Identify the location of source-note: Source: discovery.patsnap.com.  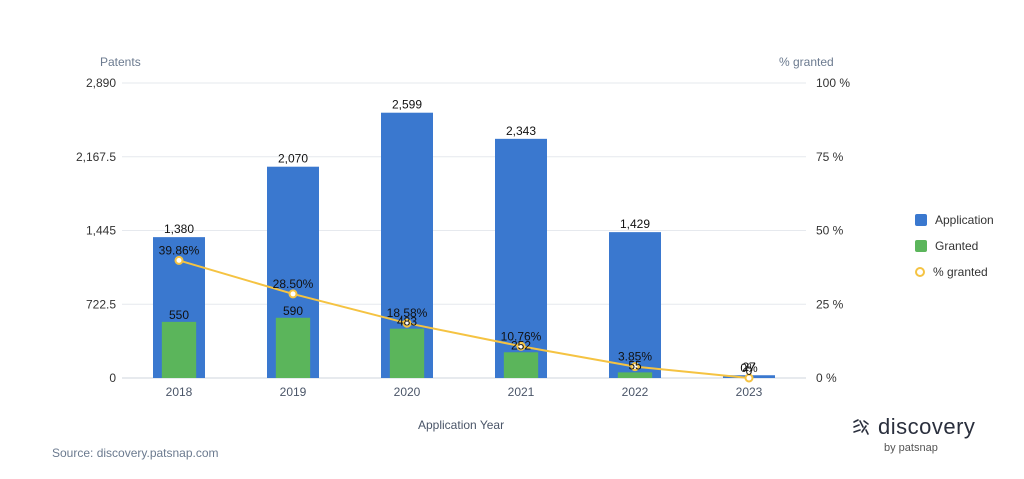
(135, 453).